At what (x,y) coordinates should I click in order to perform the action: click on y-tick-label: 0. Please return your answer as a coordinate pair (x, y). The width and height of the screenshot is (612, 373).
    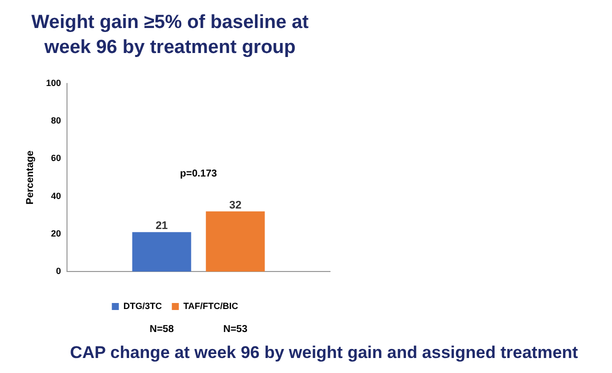
    Looking at the image, I should click on (59, 271).